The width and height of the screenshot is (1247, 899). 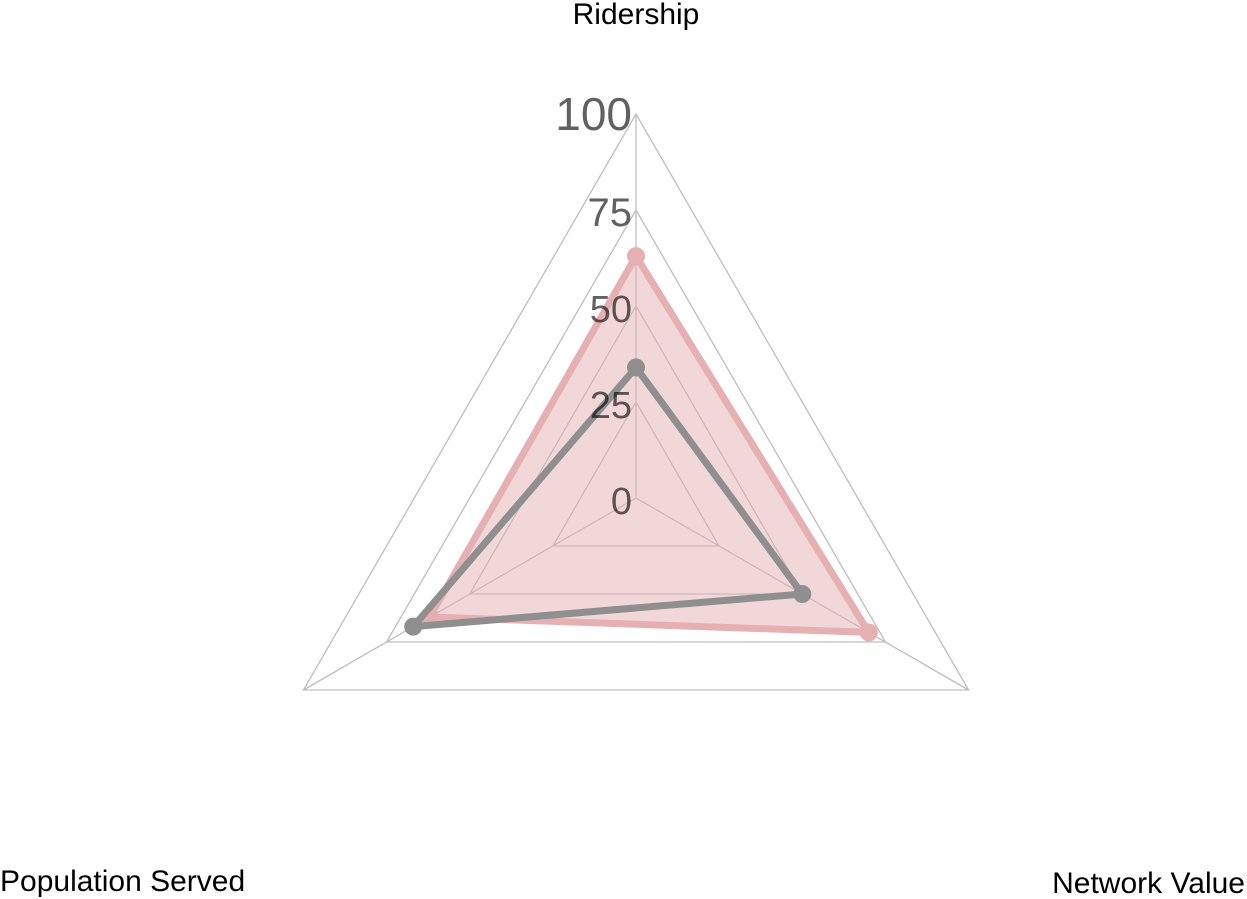 I want to click on radial-tick-labels: 0 25 50 75 100, so click(x=593, y=305).